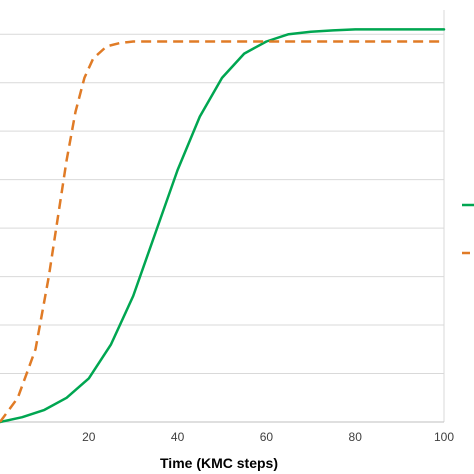 The height and width of the screenshot is (474, 474). Describe the element at coordinates (356, 437) in the screenshot. I see `x-tick-label: 80` at that location.